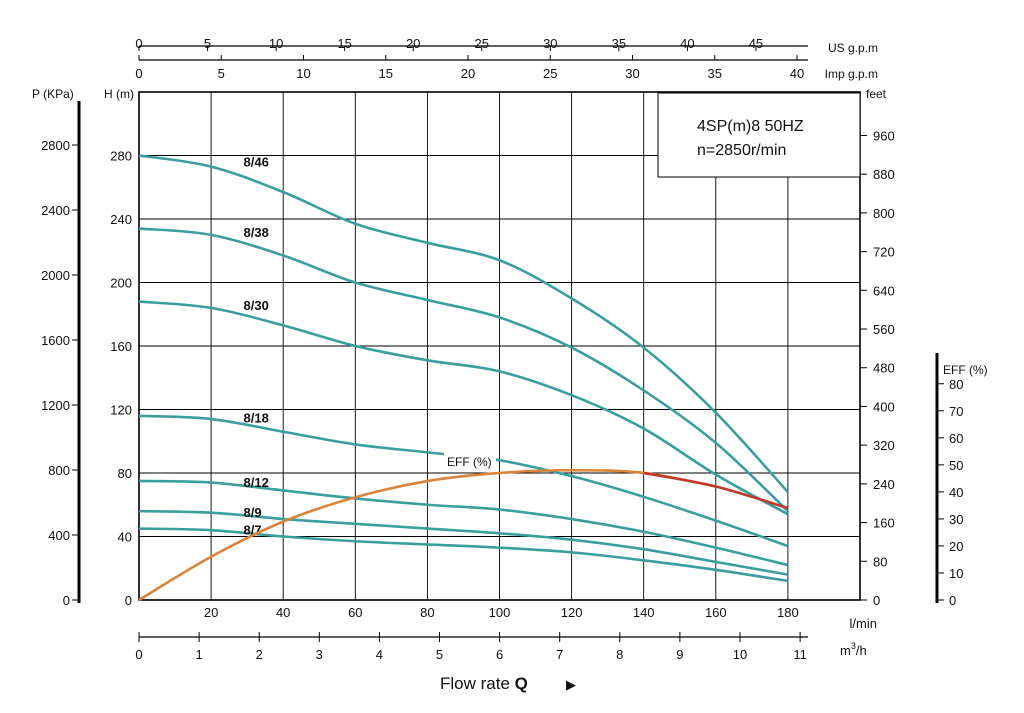 This screenshot has width=1024, height=713. Describe the element at coordinates (716, 612) in the screenshot. I see `lmin-tick-label: 160` at that location.